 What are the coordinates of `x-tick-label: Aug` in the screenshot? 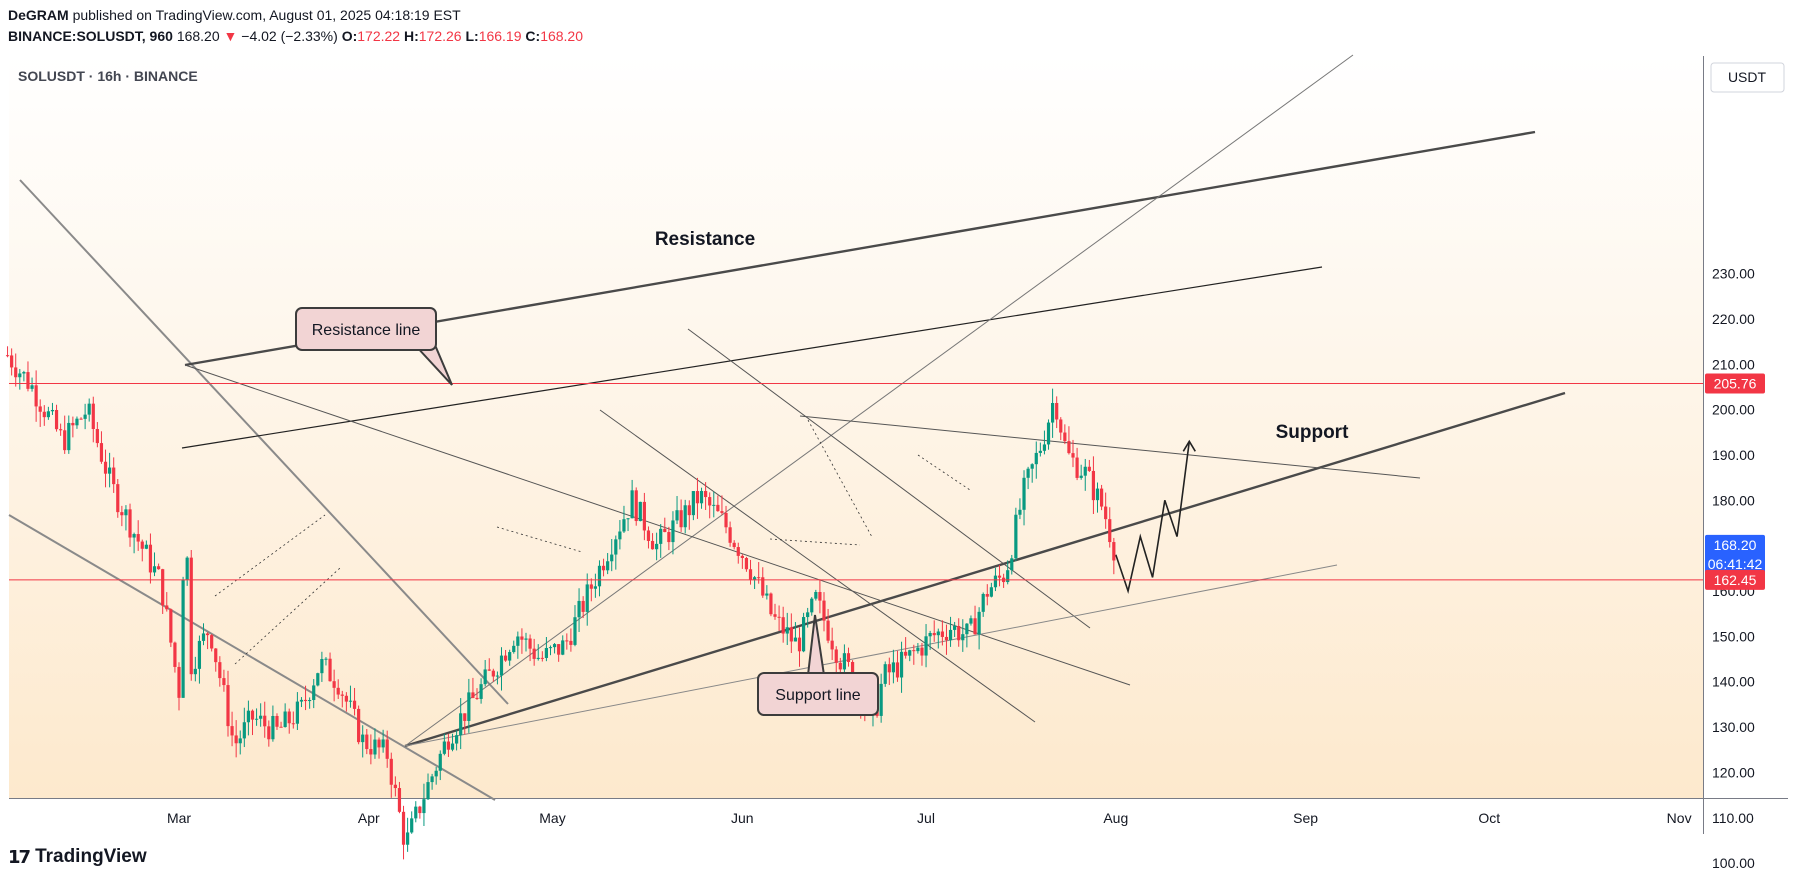 It's located at (1115, 818).